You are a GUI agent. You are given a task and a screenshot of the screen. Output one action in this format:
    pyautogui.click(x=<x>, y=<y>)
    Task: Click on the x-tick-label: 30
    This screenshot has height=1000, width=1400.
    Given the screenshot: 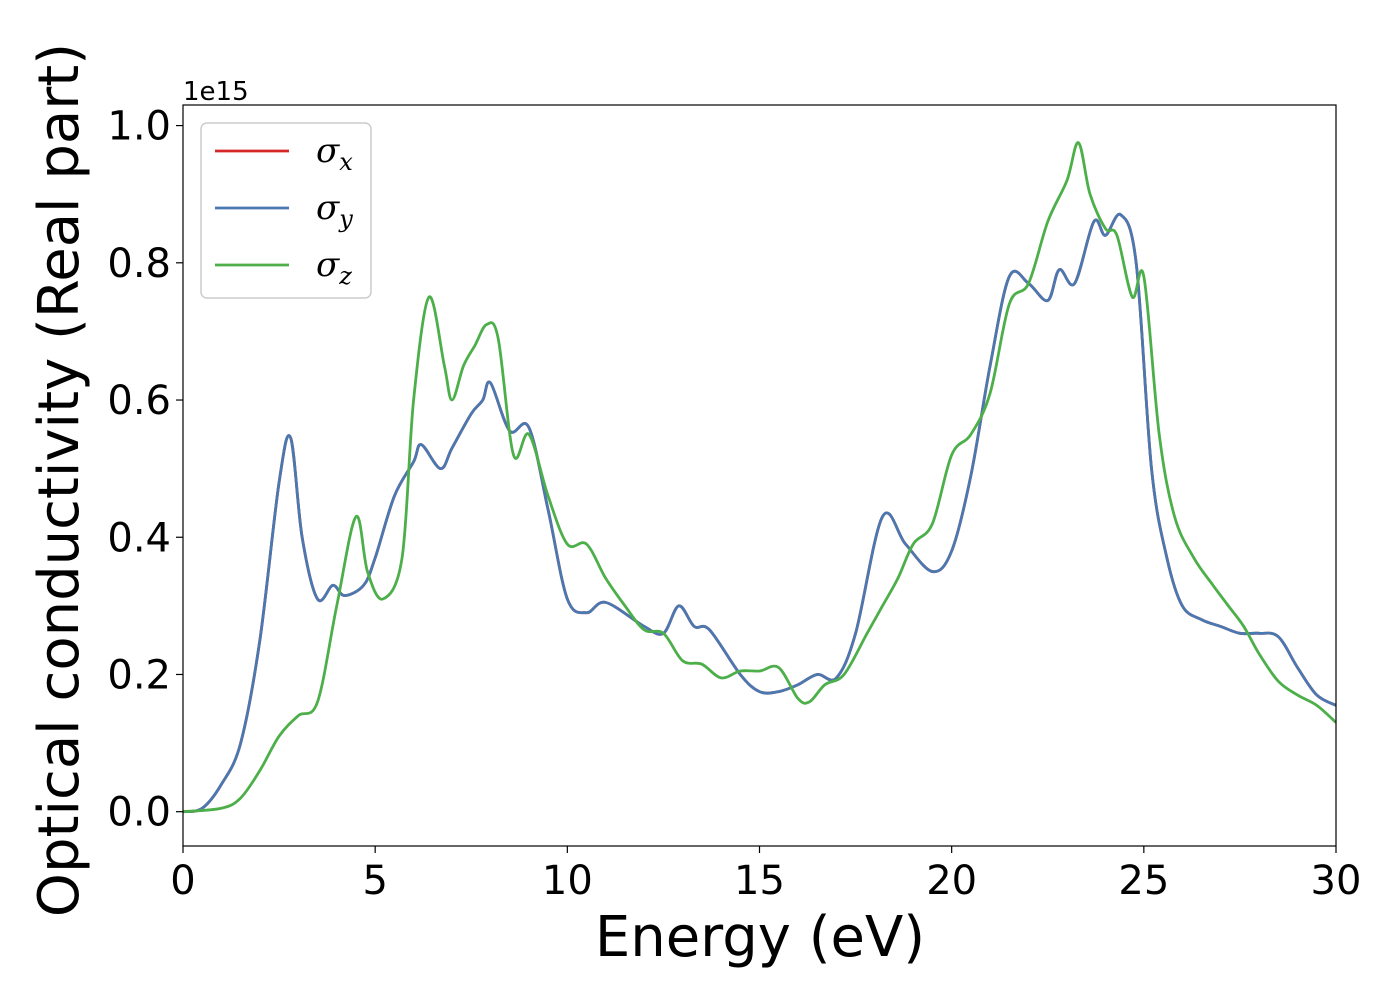 What is the action you would take?
    pyautogui.click(x=1336, y=881)
    